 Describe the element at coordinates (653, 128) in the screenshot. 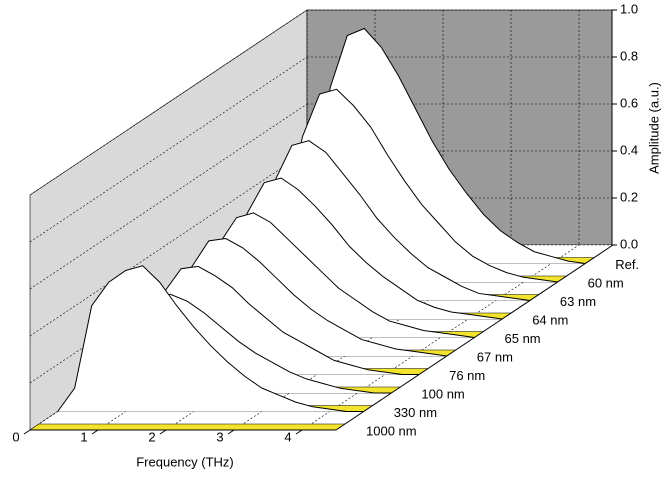

I see `y-axis-title: Amplitude (a.u.)` at that location.